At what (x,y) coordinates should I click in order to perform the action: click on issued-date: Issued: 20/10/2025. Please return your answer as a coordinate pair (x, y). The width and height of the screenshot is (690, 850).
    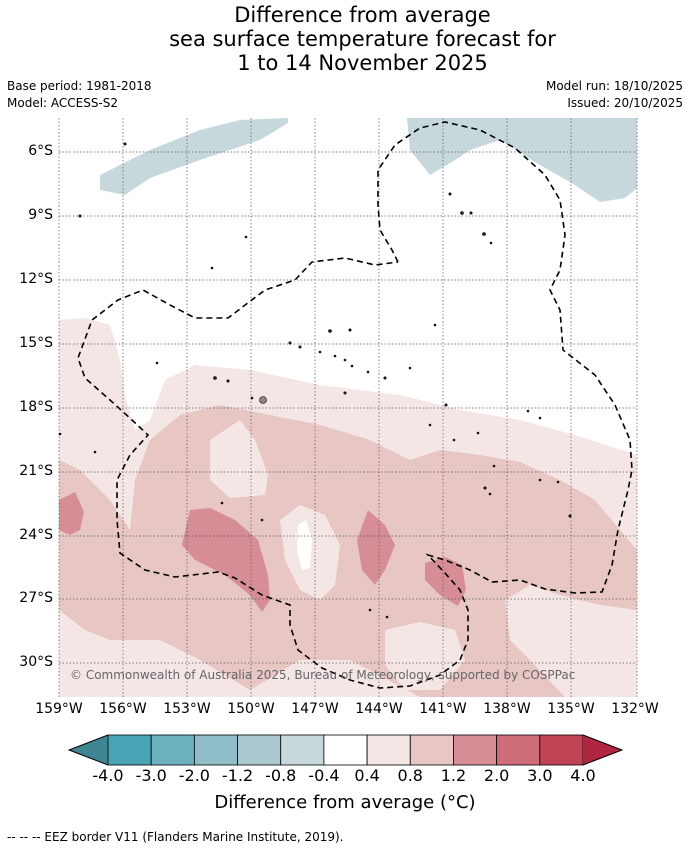
    Looking at the image, I should click on (625, 103).